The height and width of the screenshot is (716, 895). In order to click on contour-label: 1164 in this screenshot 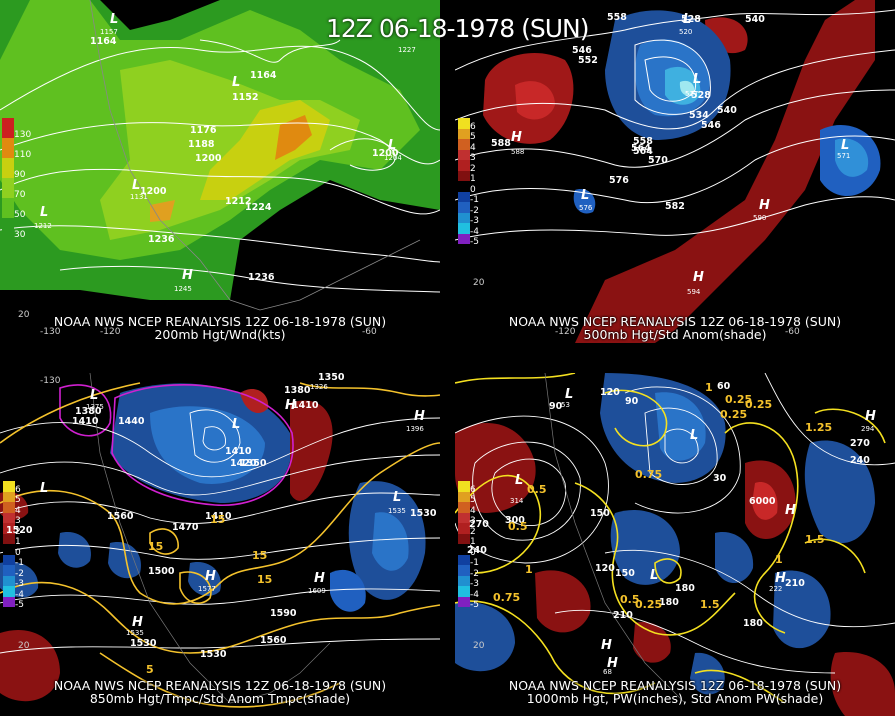, I will do `click(263, 75)`.